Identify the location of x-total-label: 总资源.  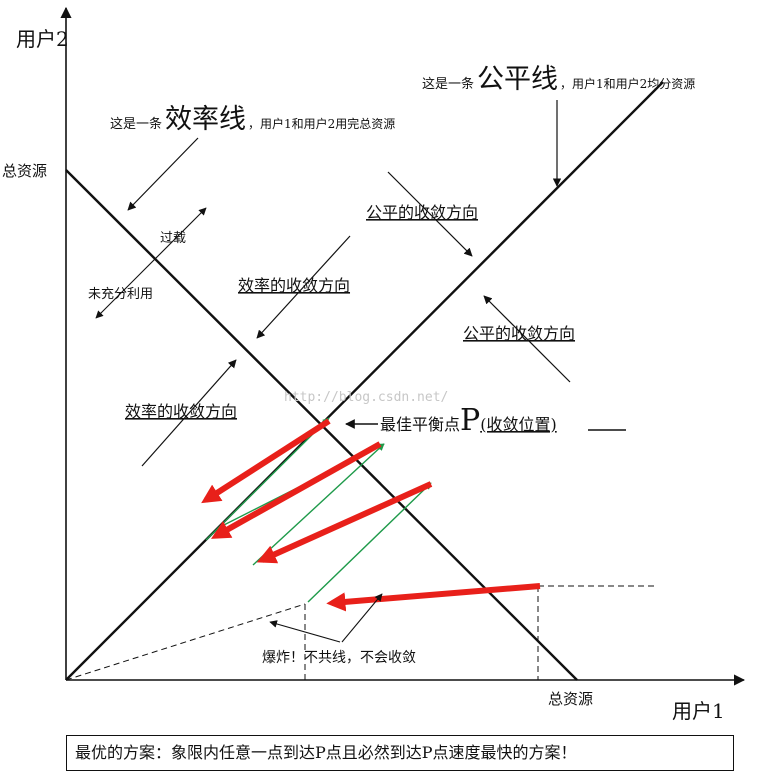
(570, 699).